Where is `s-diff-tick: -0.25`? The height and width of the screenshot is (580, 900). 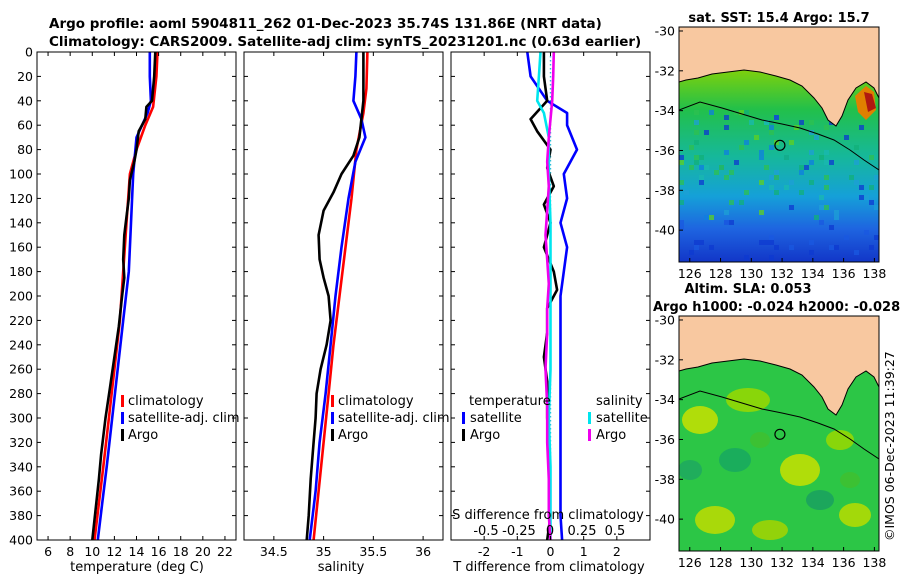 s-diff-tick: -0.25 is located at coordinates (519, 531).